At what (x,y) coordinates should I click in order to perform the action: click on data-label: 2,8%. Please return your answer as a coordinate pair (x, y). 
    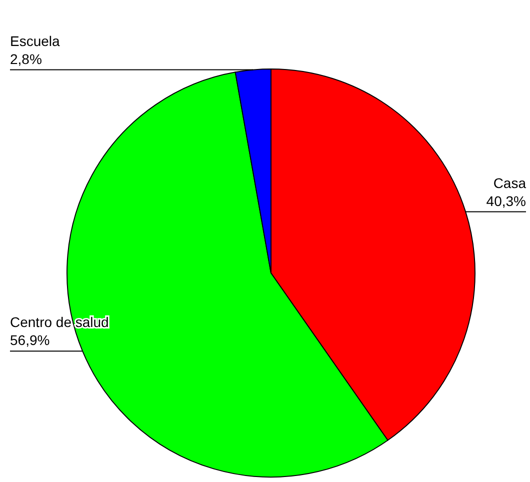
    Looking at the image, I should click on (26, 58).